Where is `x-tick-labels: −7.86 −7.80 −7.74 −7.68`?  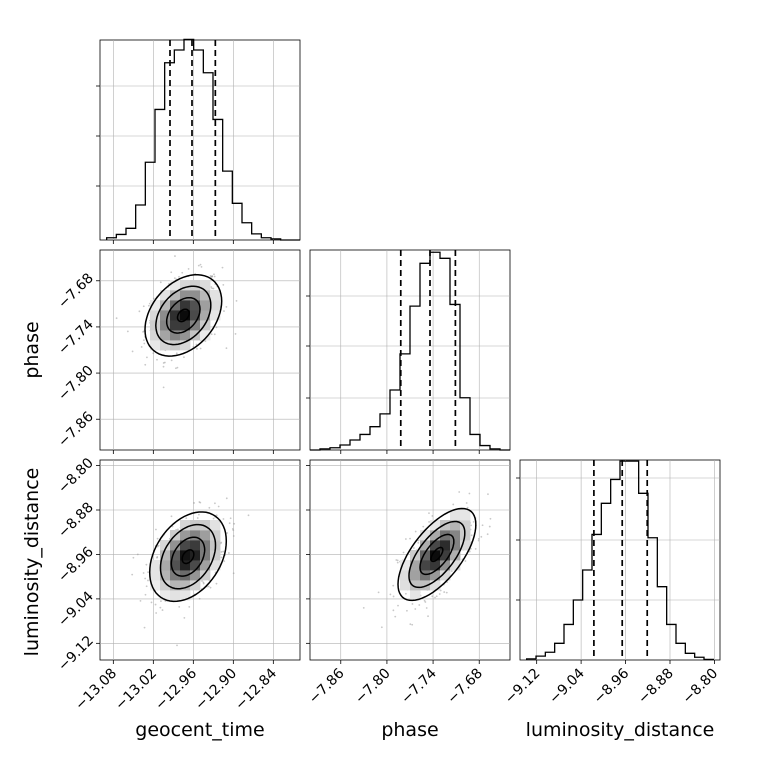
x-tick-labels: −7.86 −7.80 −7.74 −7.68 is located at coordinates (396, 686).